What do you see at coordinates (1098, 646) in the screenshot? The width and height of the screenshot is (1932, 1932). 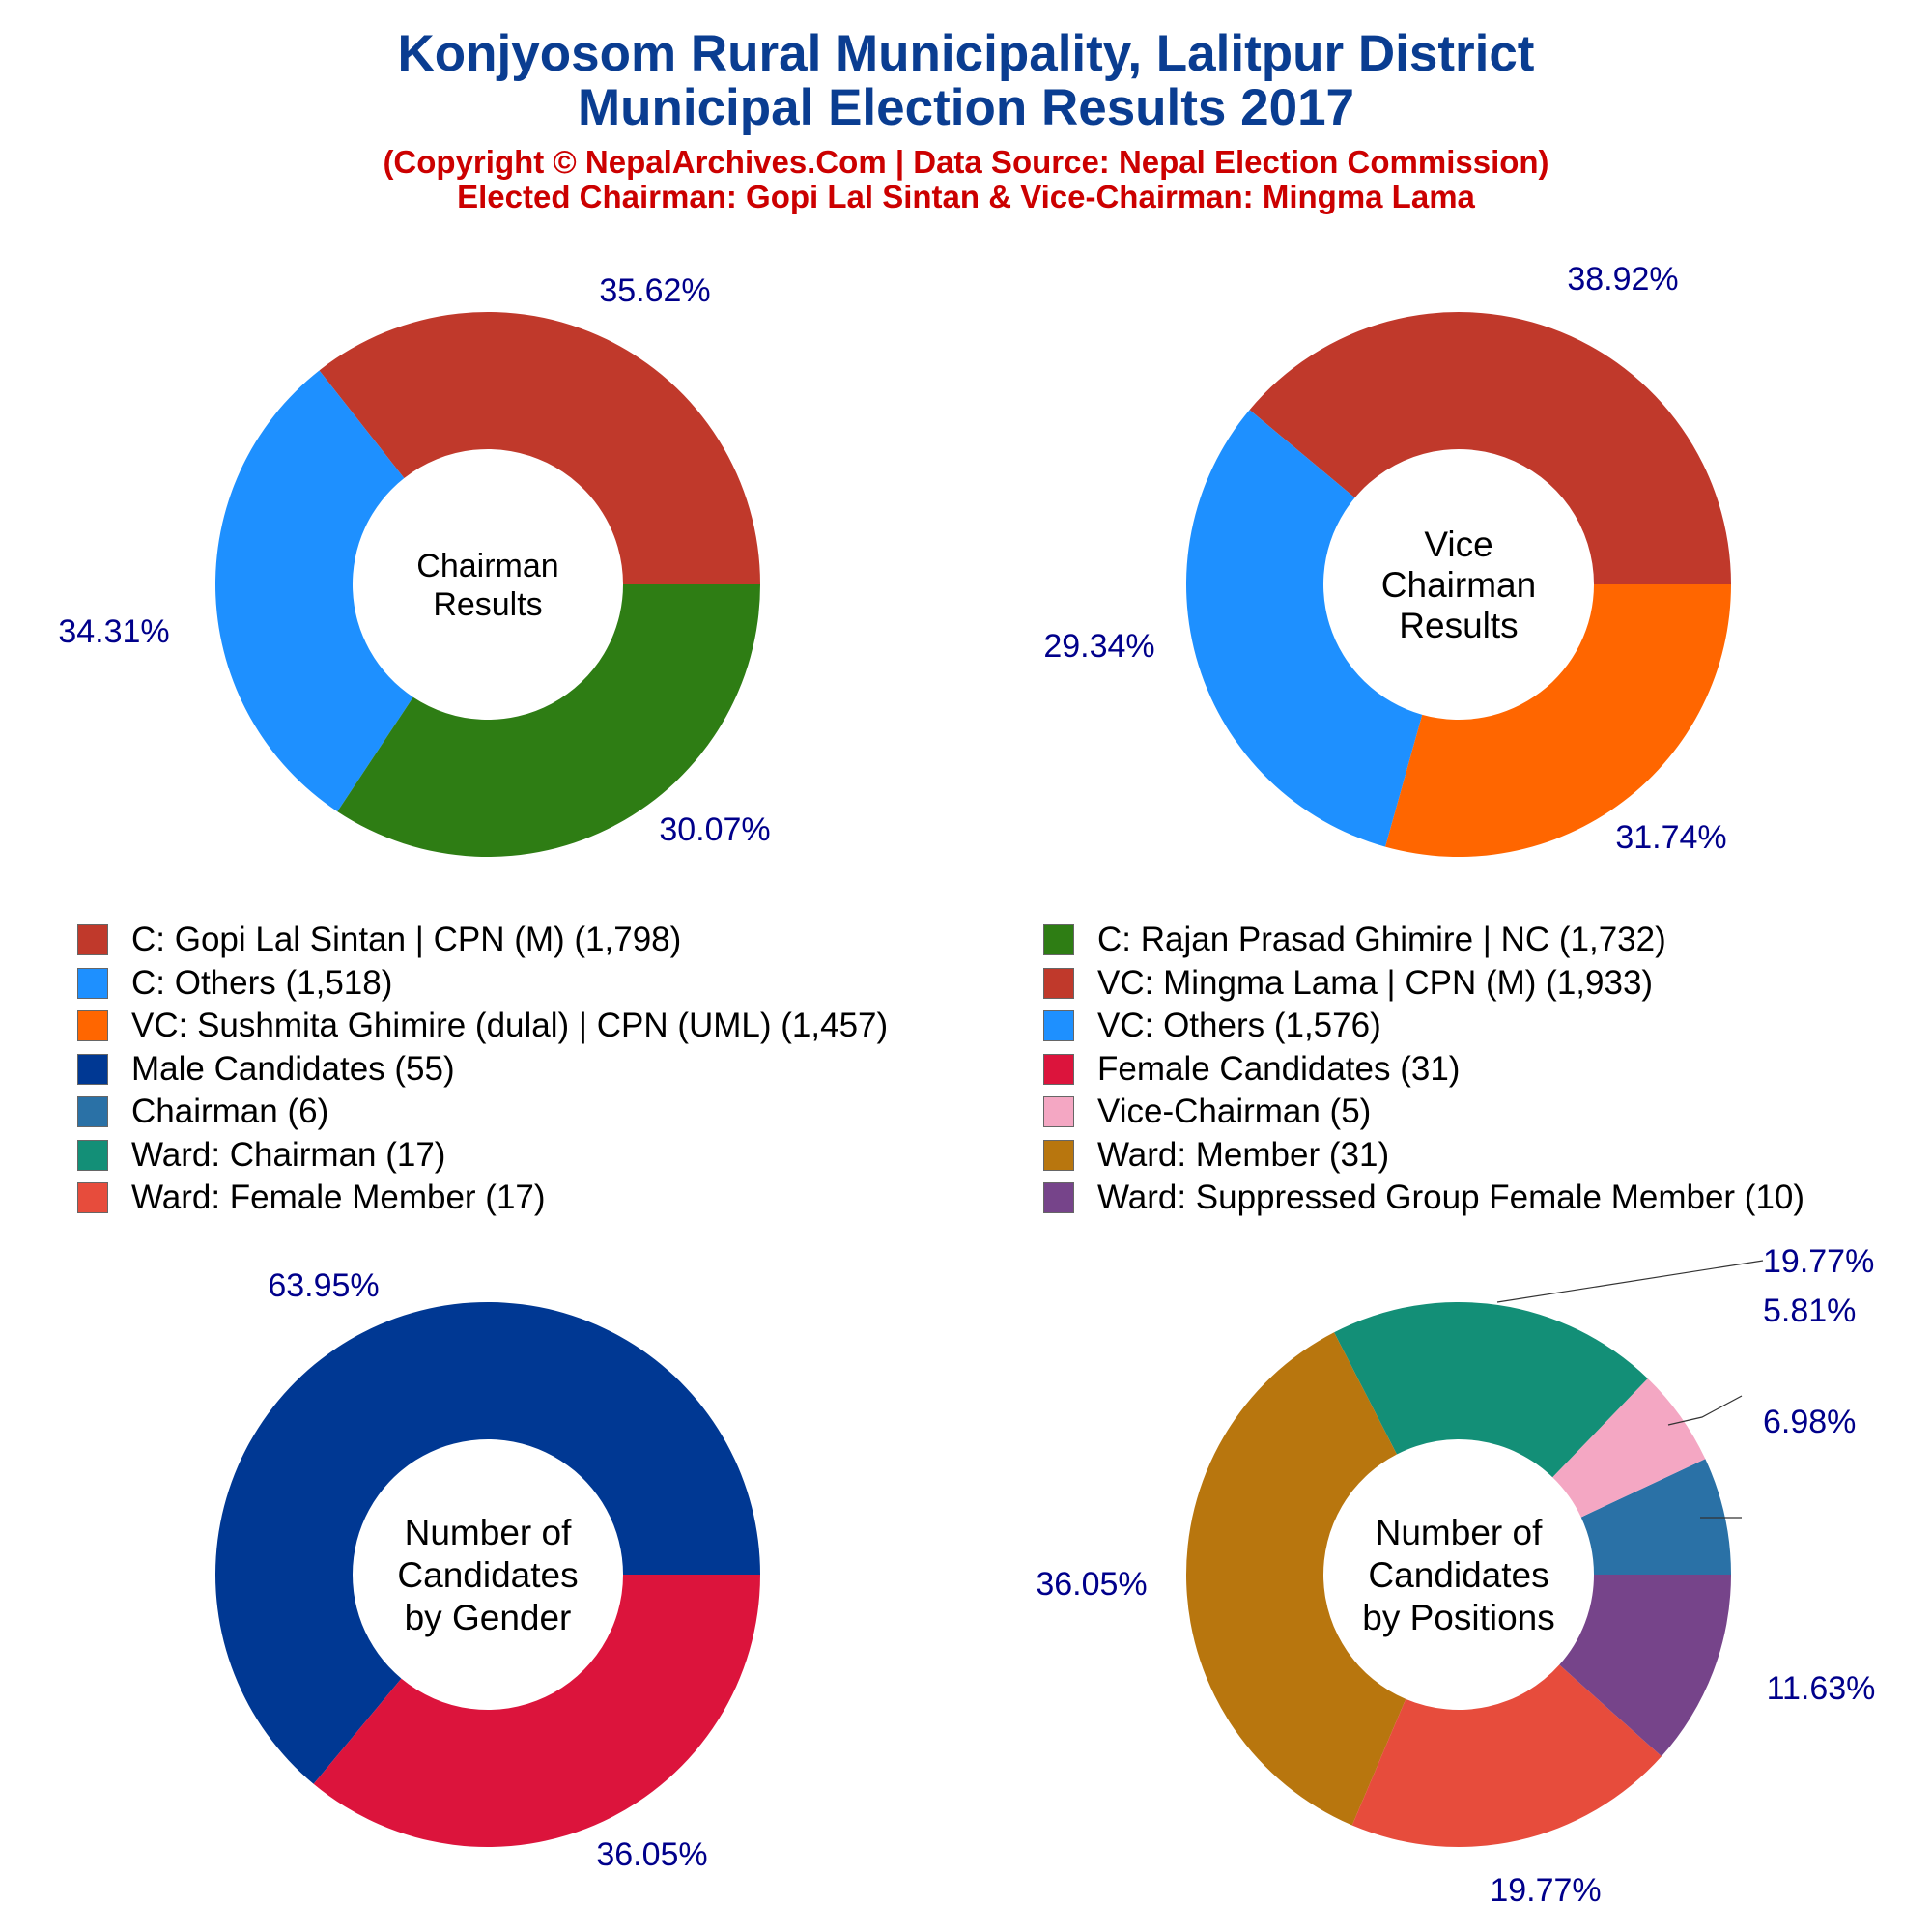 I see `percent-label: 29.34%` at bounding box center [1098, 646].